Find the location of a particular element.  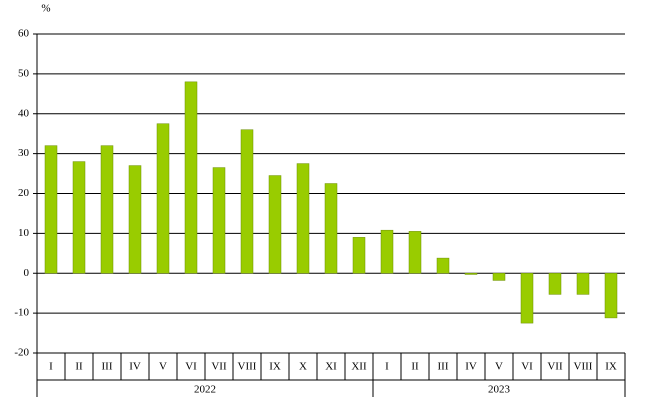

y-tick-label: 50 is located at coordinates (24, 73).